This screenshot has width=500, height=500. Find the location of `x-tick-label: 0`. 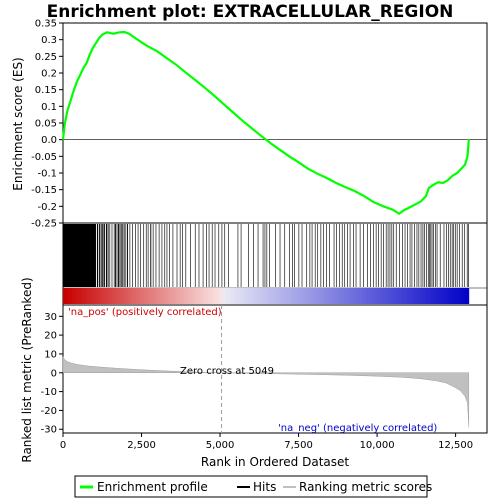

x-tick-label: 0 is located at coordinates (63, 445).